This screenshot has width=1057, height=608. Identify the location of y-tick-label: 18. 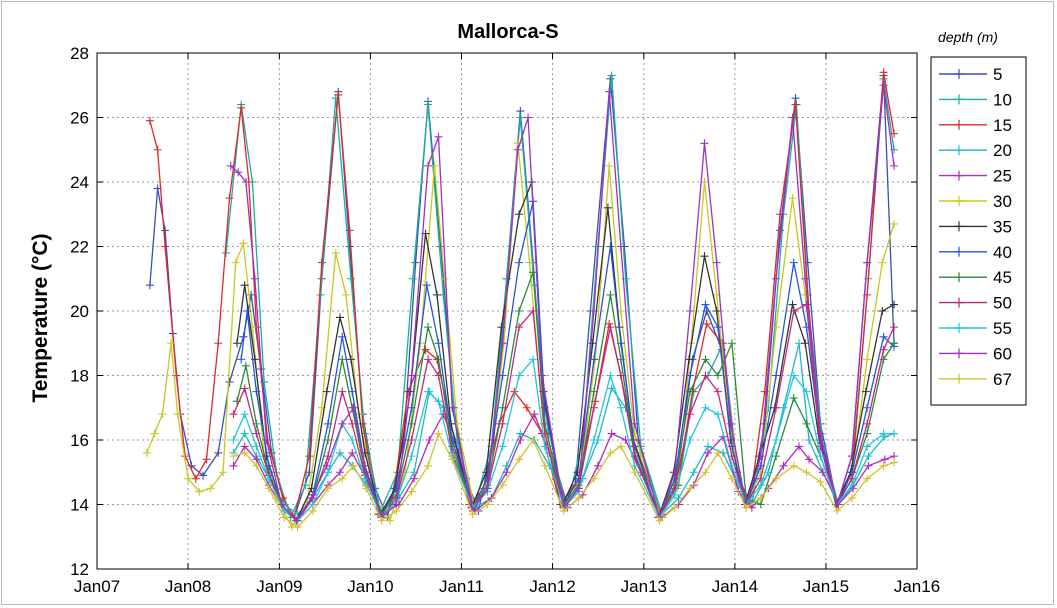
(79, 376).